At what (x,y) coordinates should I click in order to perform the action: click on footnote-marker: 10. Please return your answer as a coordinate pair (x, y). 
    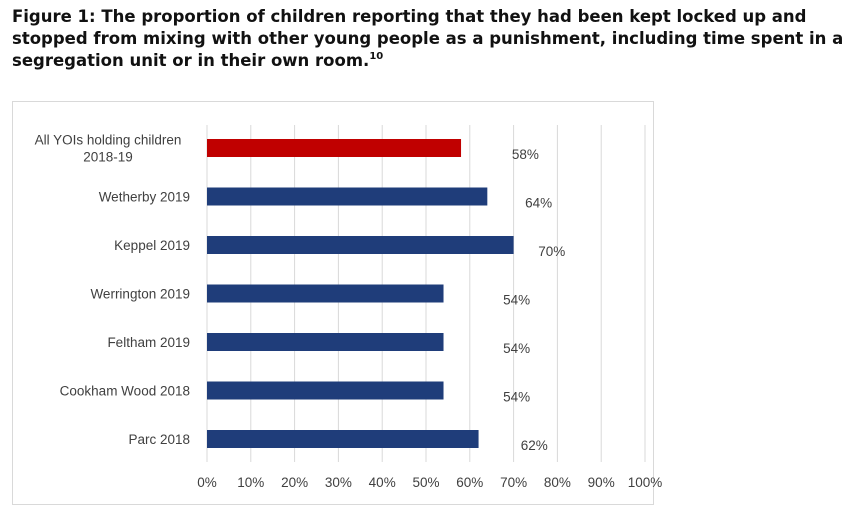
    Looking at the image, I should click on (376, 56).